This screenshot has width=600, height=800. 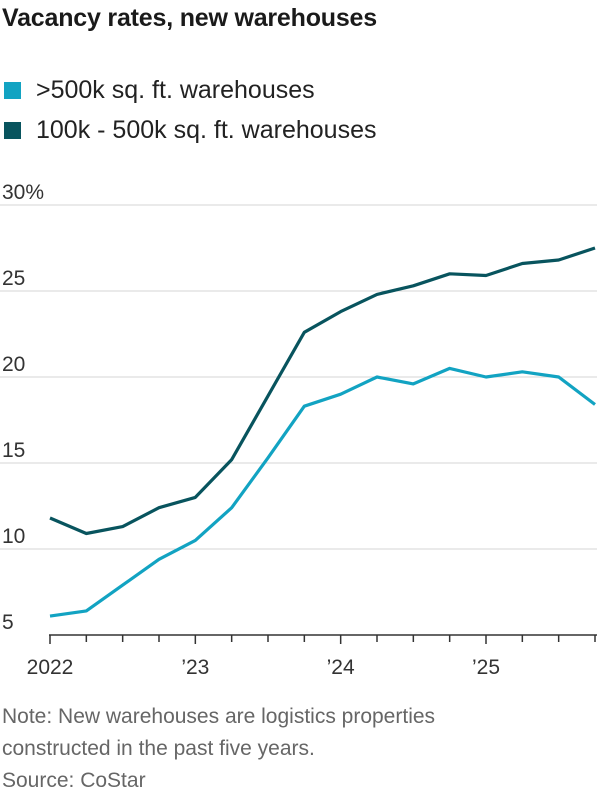 What do you see at coordinates (486, 667) in the screenshot?
I see `x-tick-label-2025: ’25` at bounding box center [486, 667].